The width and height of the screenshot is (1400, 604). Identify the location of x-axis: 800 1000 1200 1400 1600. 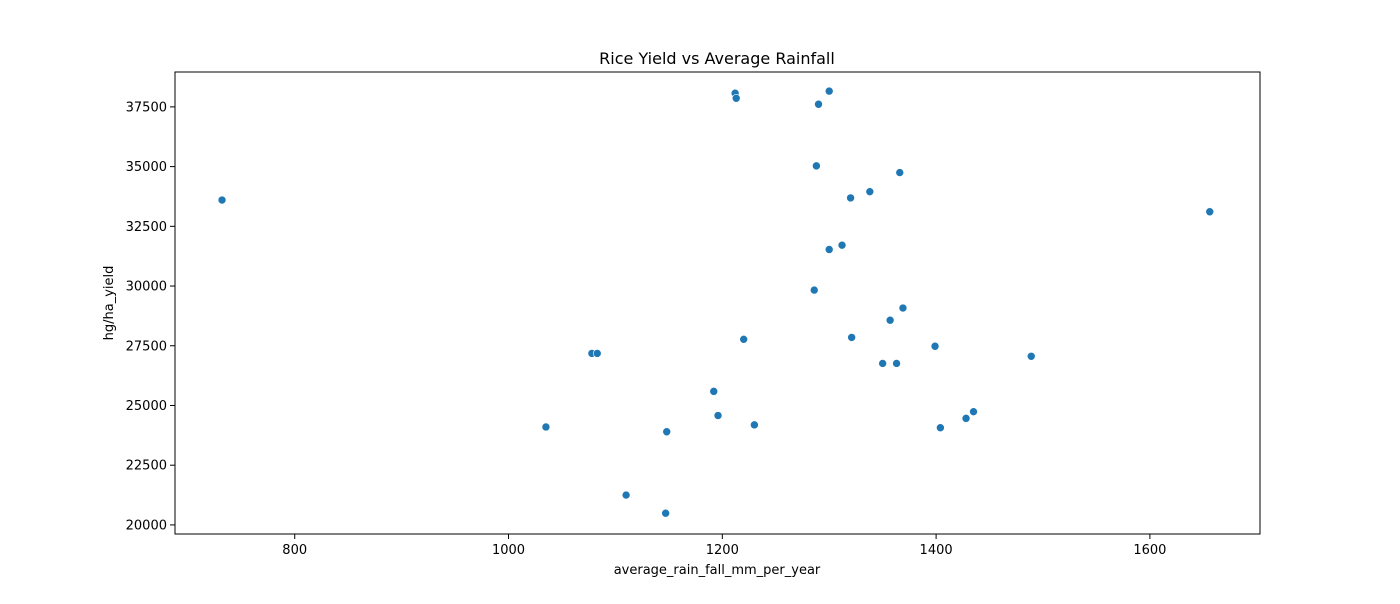
(724, 546).